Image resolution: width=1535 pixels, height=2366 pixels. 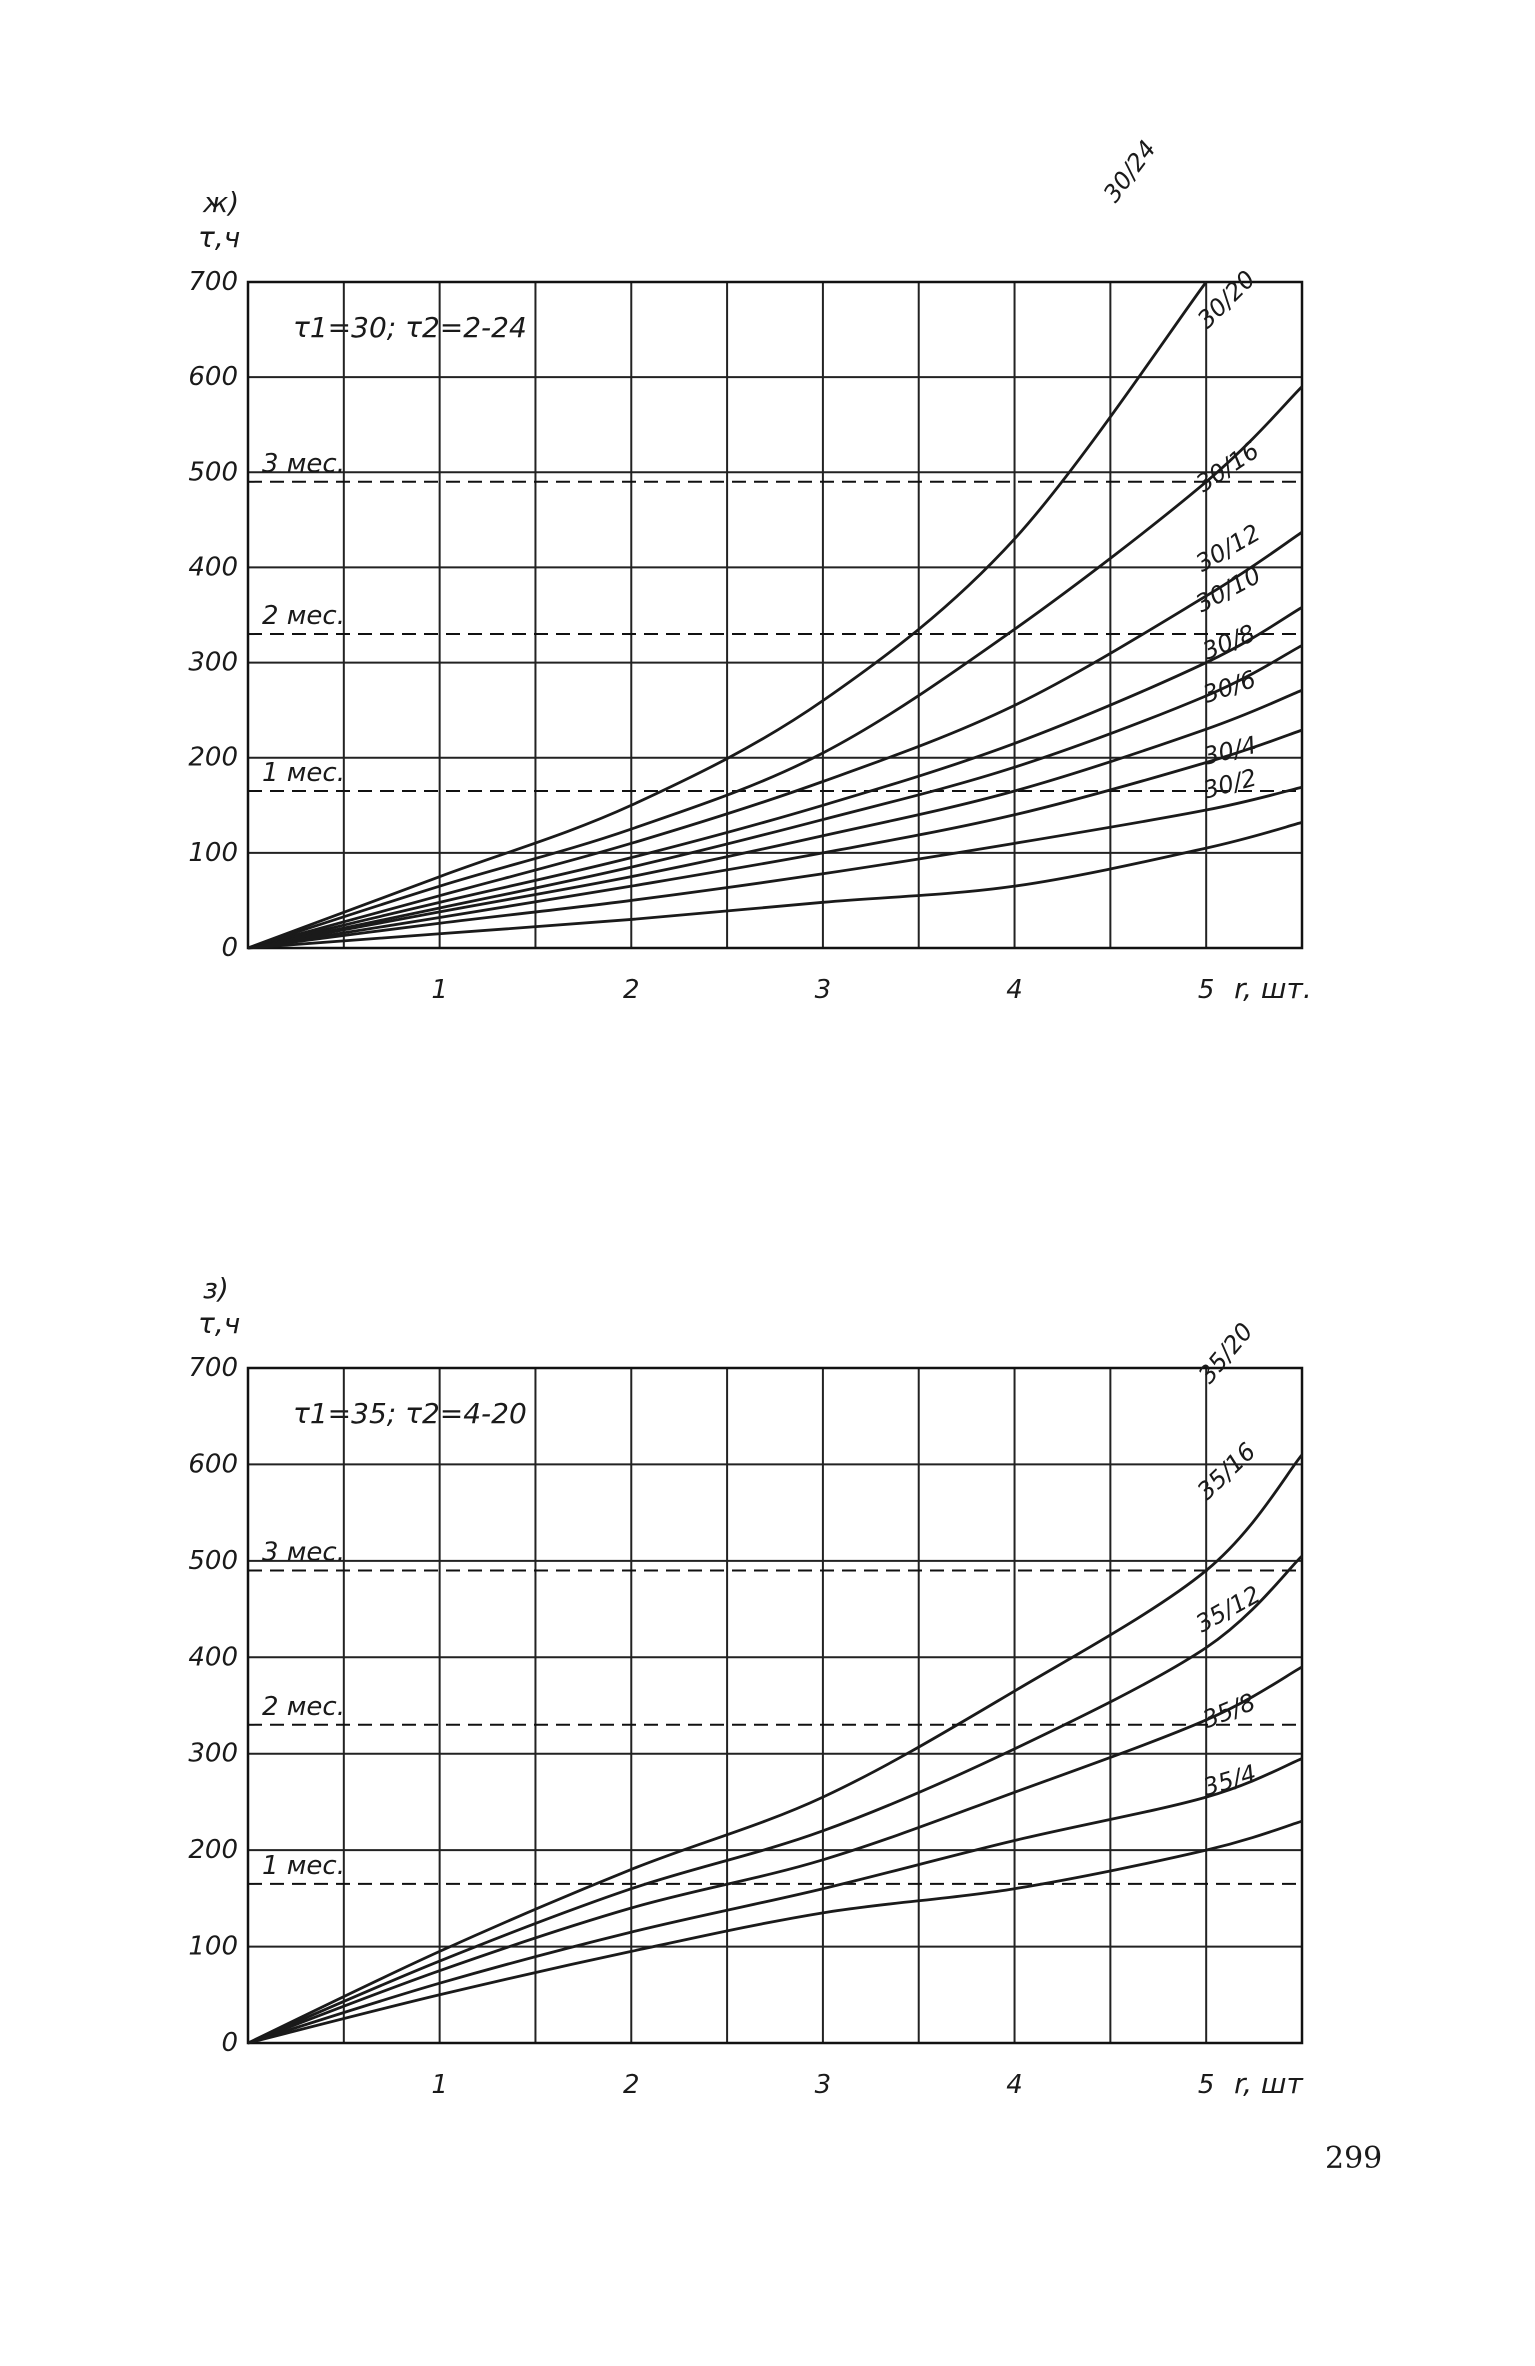 I want to click on x-axis-label: r, шт, so click(x=1268, y=2083).